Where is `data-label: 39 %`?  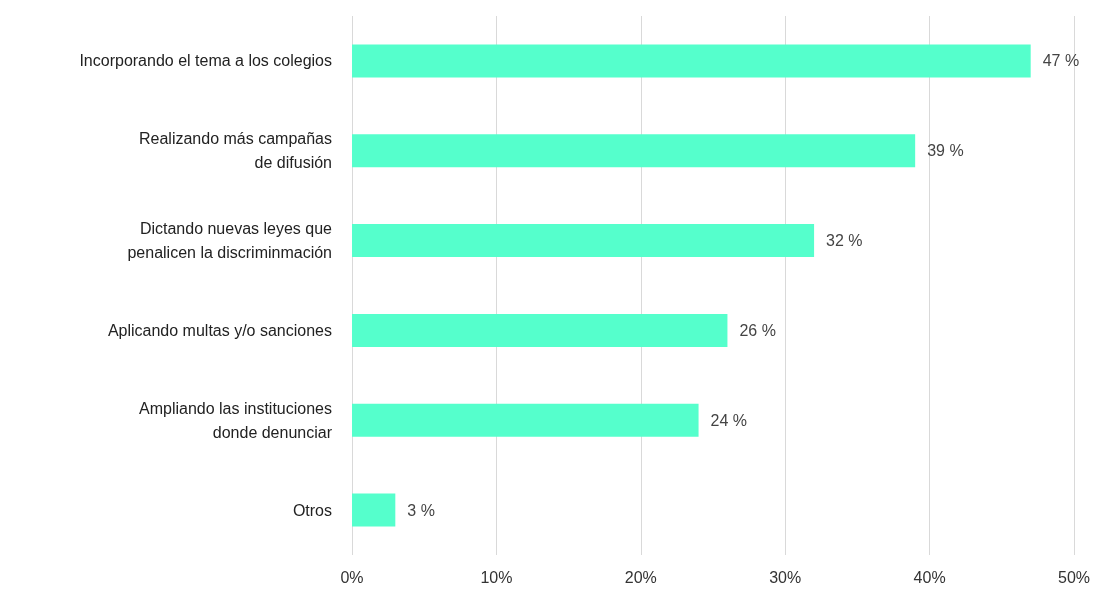
data-label: 39 % is located at coordinates (945, 151).